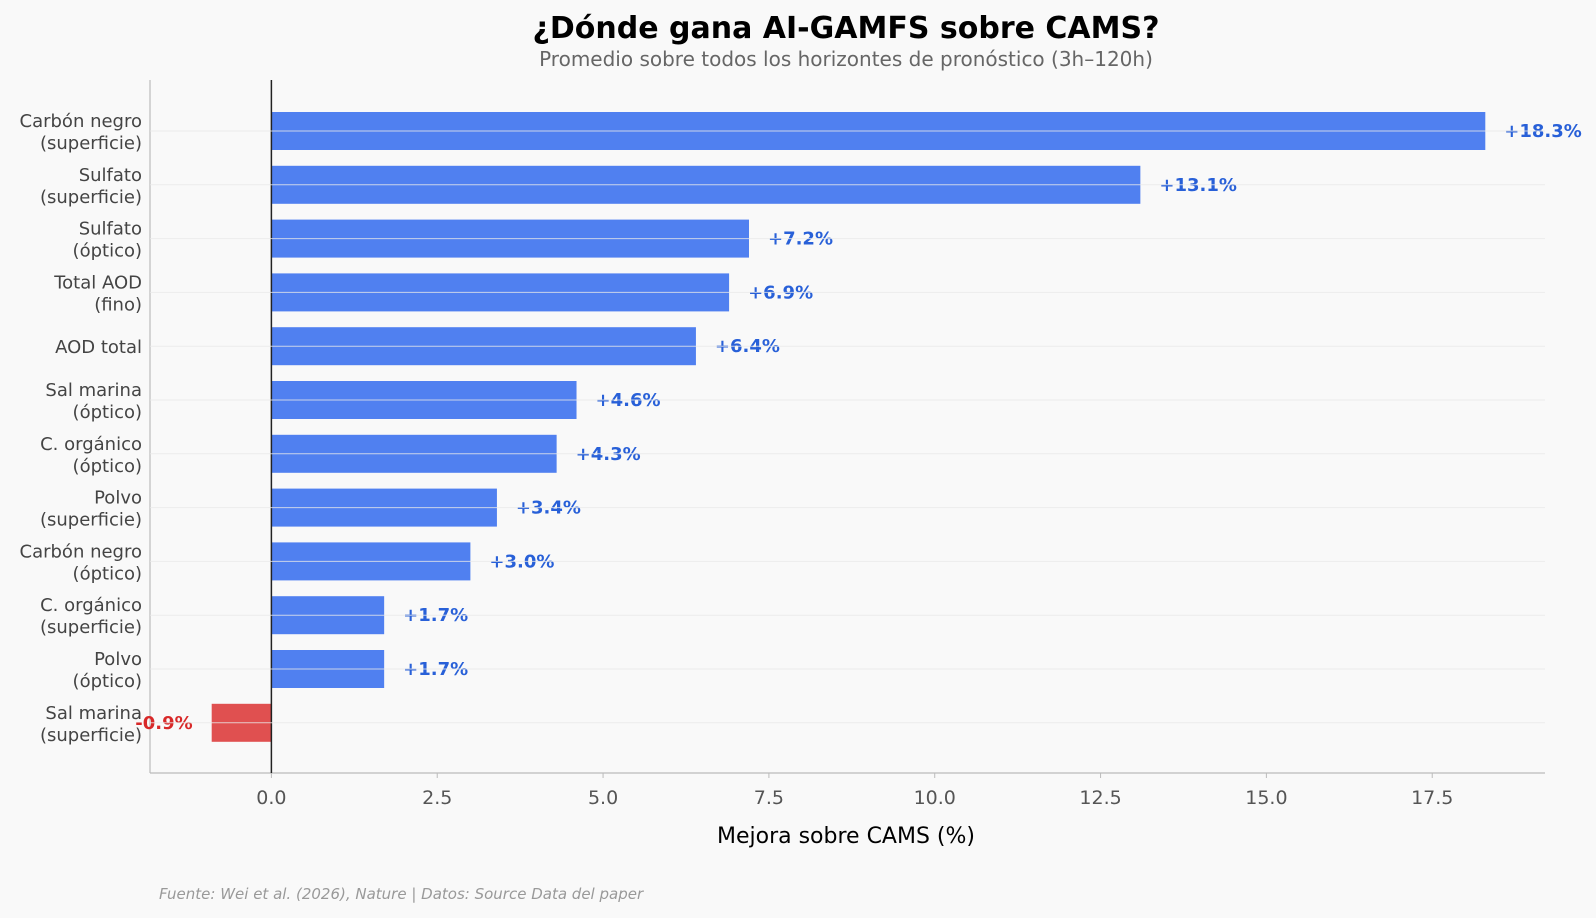  I want to click on x-tick-label: 17.5, so click(1432, 798).